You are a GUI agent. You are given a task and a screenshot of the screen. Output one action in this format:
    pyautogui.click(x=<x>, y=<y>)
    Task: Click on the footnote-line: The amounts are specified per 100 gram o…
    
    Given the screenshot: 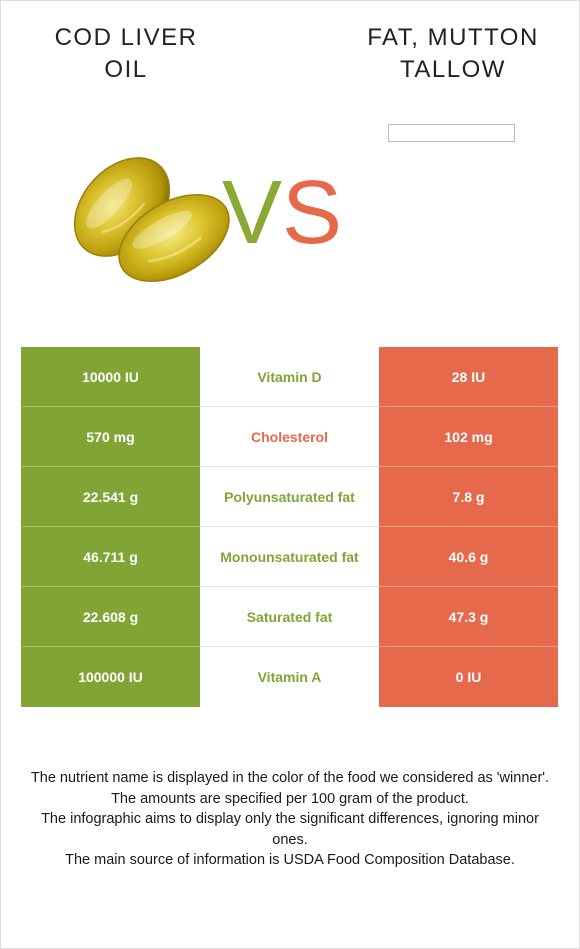 What is the action you would take?
    pyautogui.click(x=290, y=798)
    